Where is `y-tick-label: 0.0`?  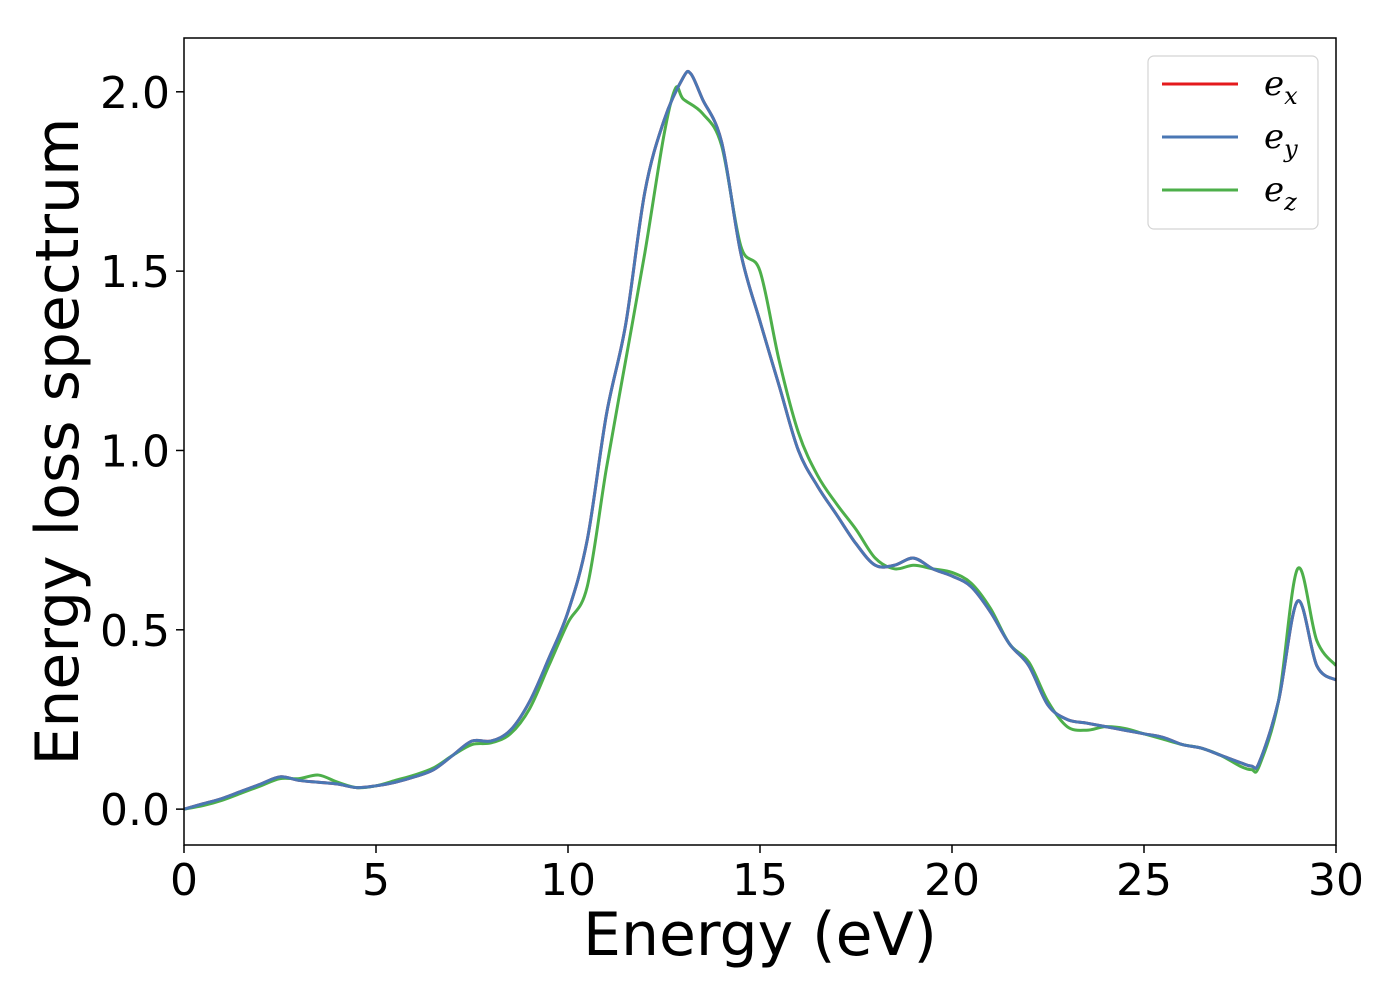
y-tick-label: 0.0 is located at coordinates (135, 810).